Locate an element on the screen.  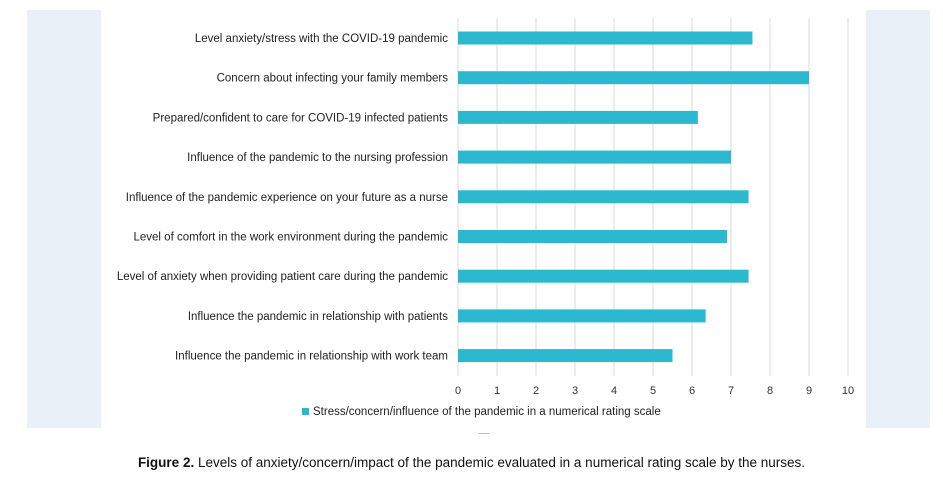
legend-swatch is located at coordinates (305, 411).